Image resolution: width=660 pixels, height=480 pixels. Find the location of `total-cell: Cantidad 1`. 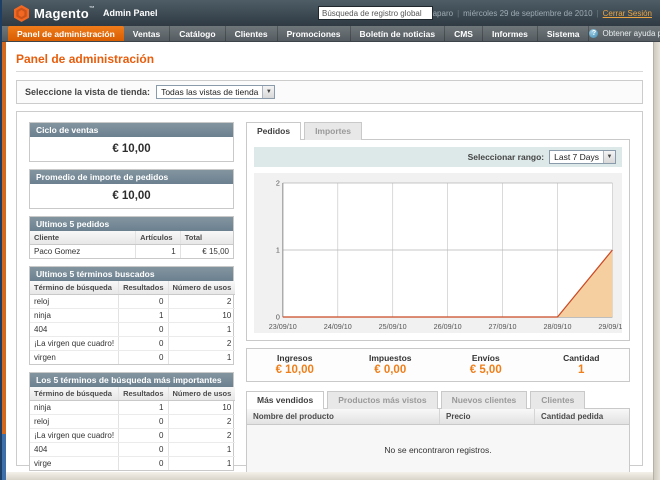

total-cell: Cantidad 1 is located at coordinates (582, 364).